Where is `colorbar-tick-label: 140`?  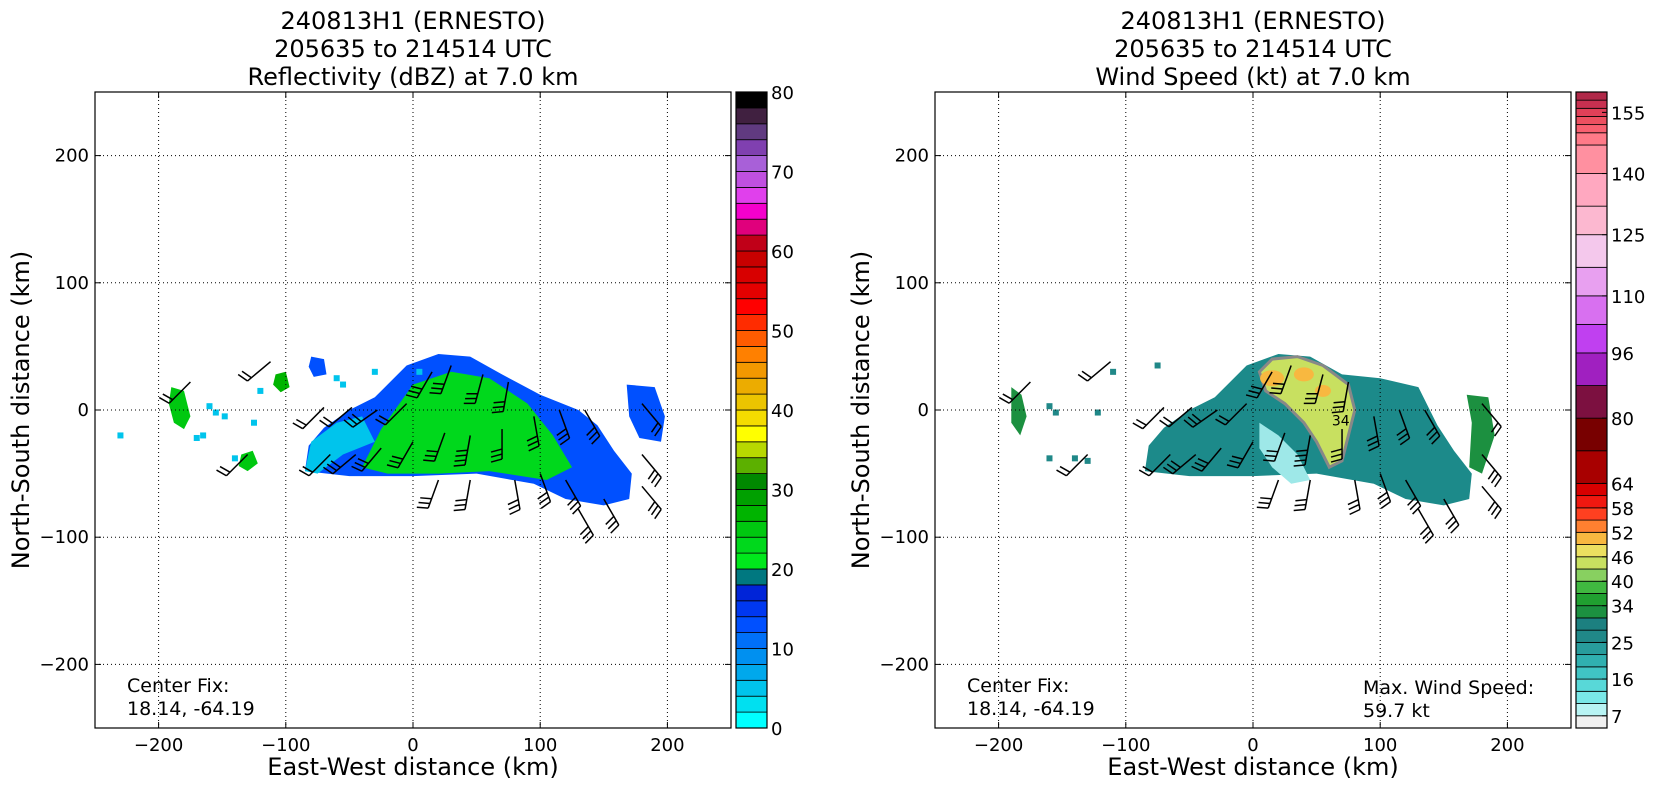 colorbar-tick-label: 140 is located at coordinates (1628, 175).